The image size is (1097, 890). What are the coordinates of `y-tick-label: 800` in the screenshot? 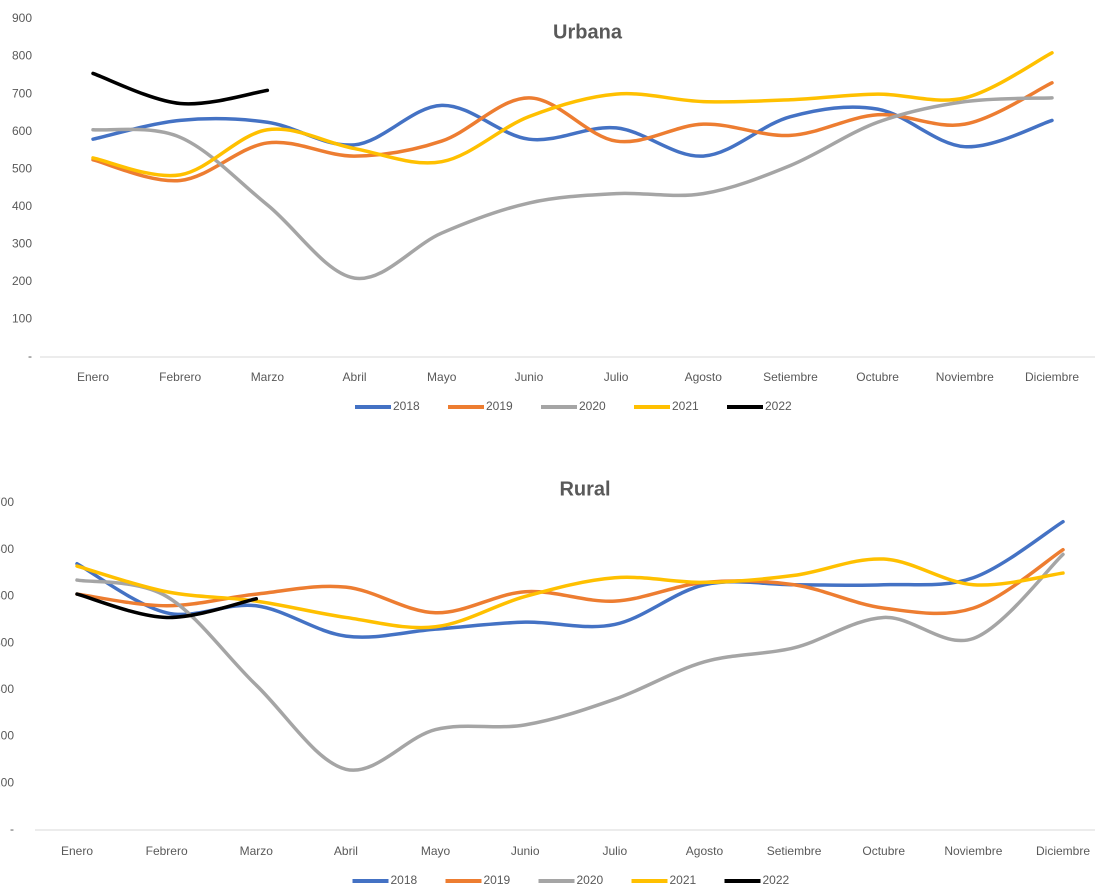 It's located at (22, 56).